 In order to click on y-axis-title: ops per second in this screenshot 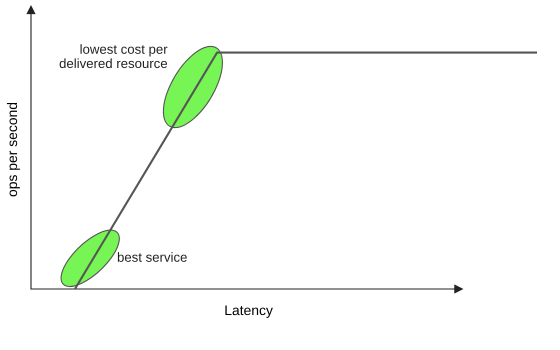, I will do `click(13, 149)`.